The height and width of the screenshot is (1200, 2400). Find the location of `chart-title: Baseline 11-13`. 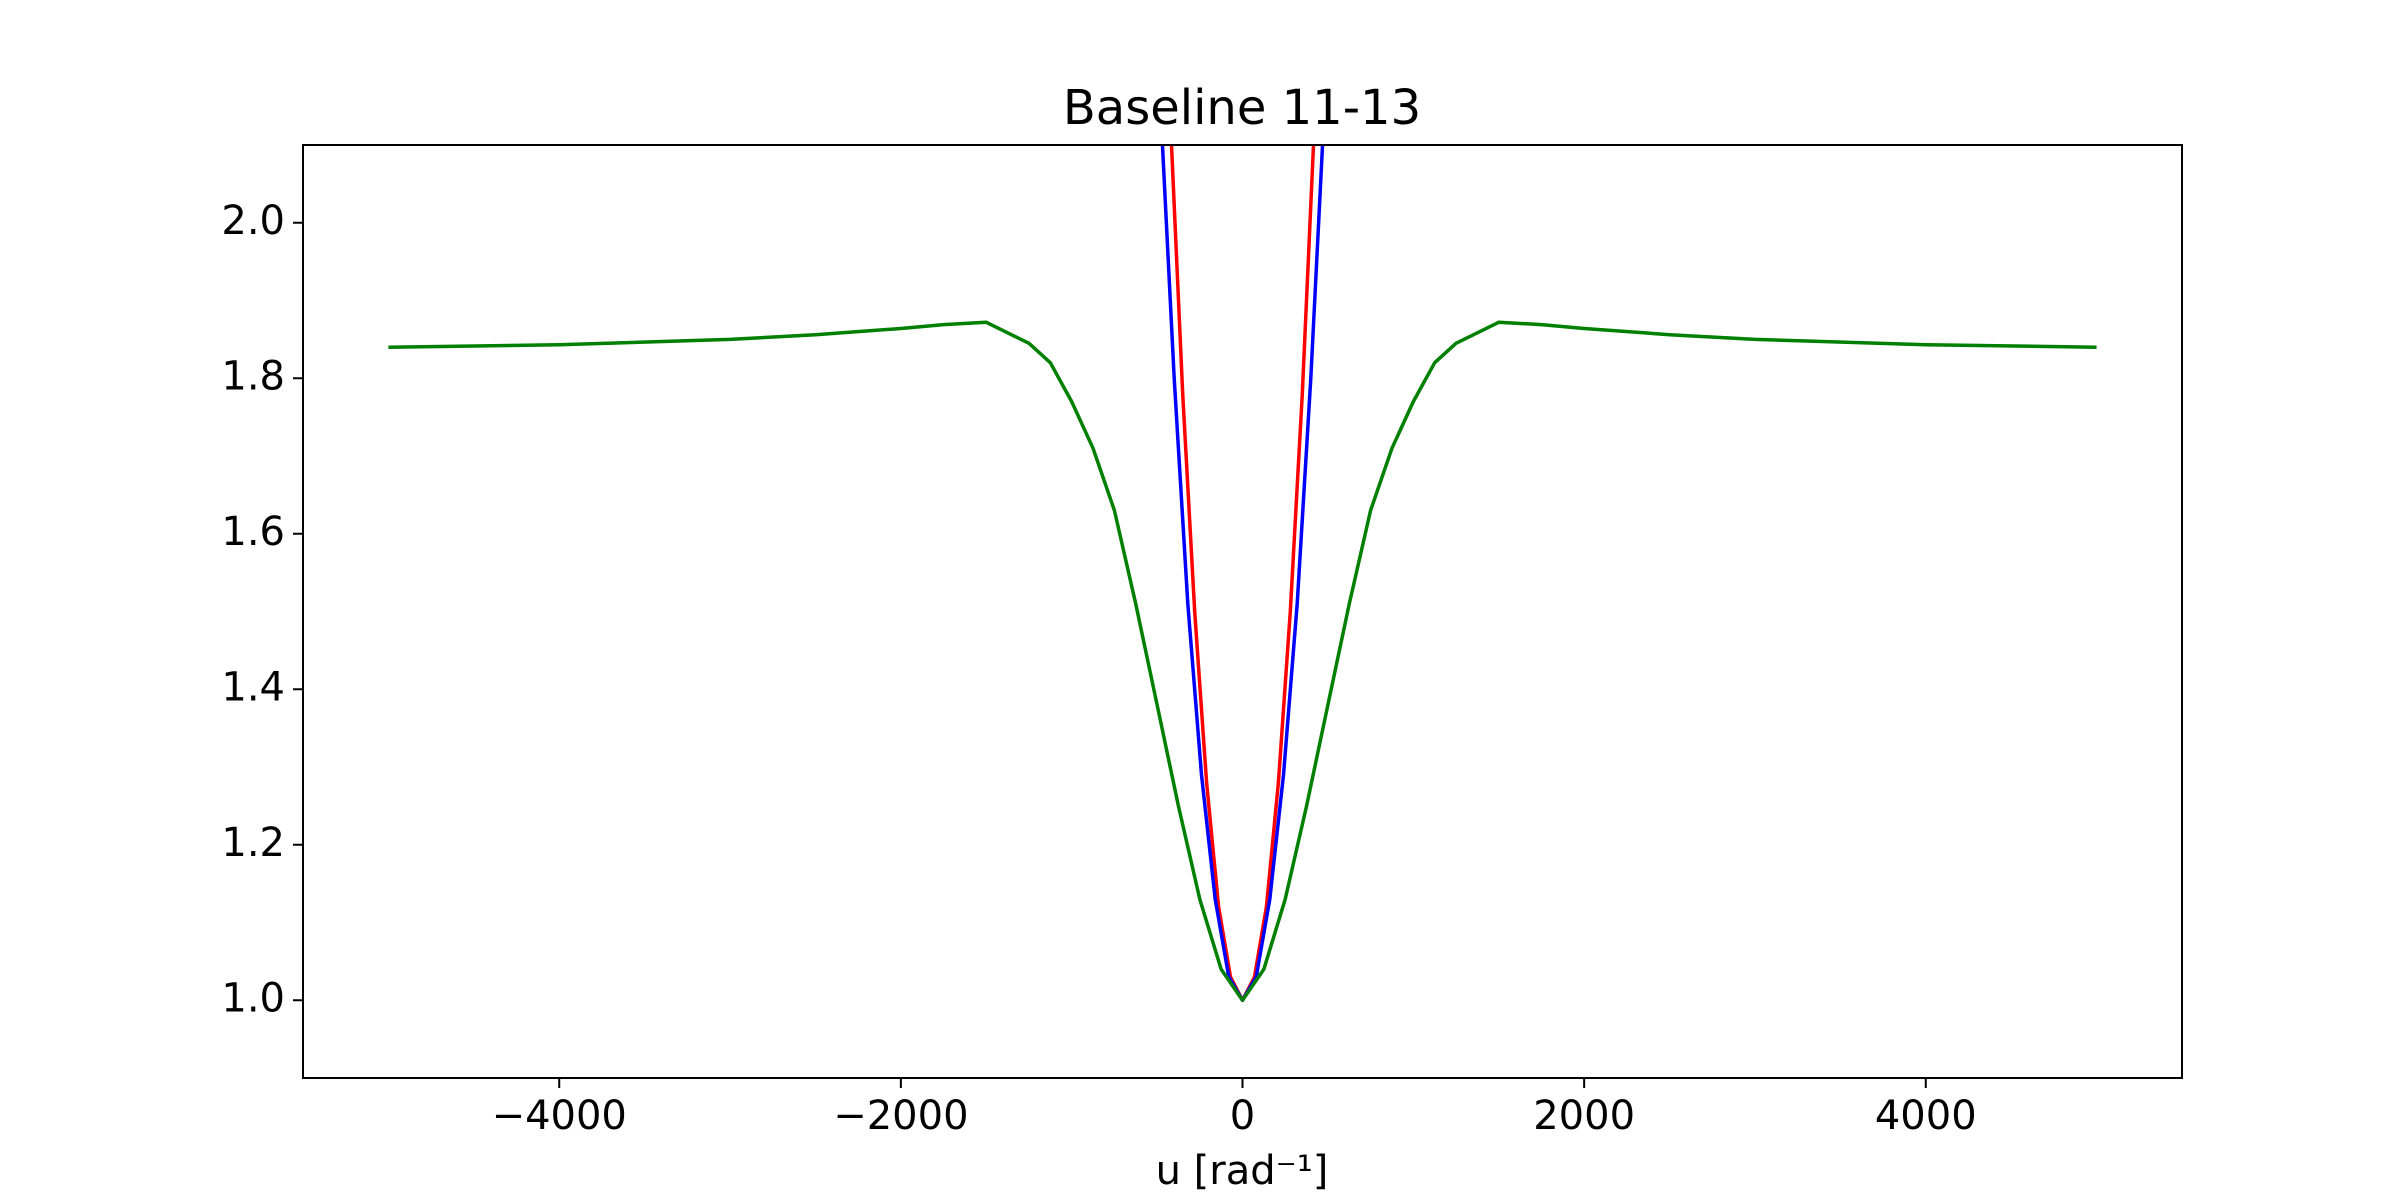

chart-title: Baseline 11-13 is located at coordinates (1242, 108).